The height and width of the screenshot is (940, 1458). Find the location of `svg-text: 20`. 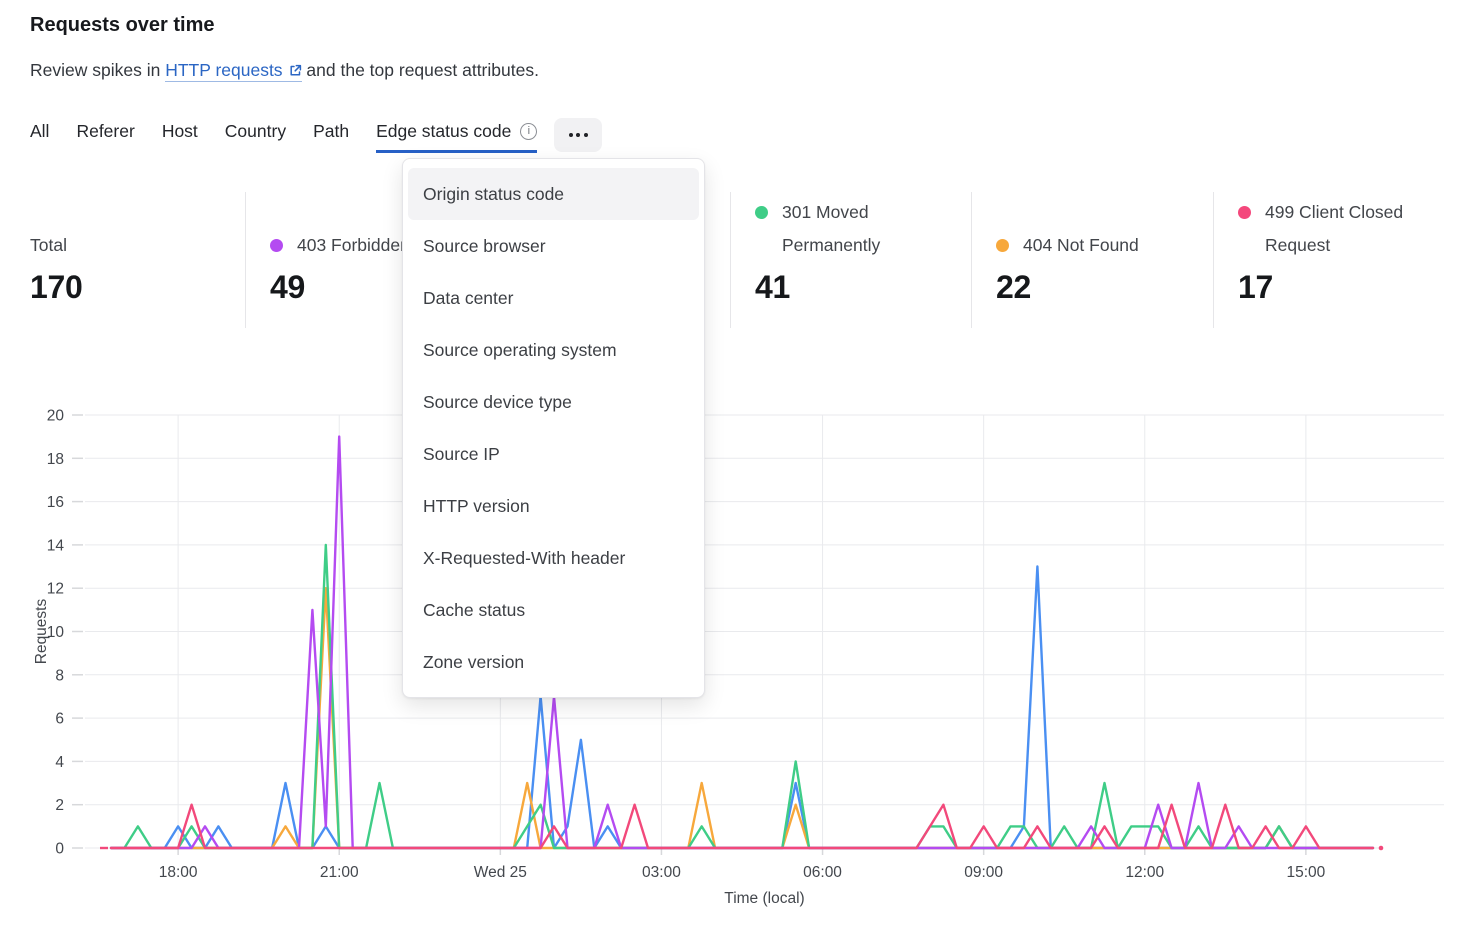

svg-text: 20 is located at coordinates (56, 416).